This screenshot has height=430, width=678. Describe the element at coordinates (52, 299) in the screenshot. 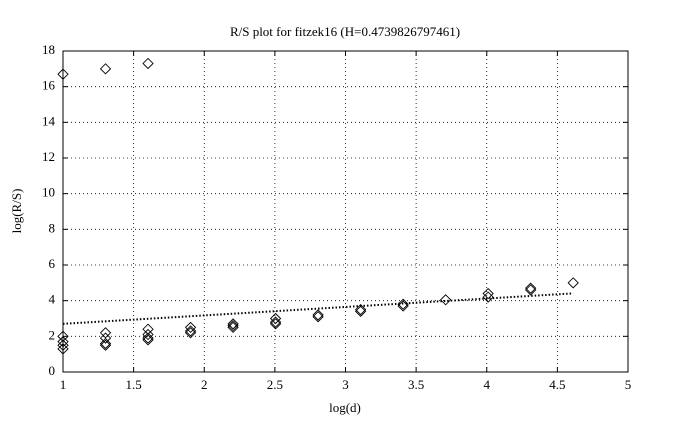

I see `y-tick-label: 4` at that location.